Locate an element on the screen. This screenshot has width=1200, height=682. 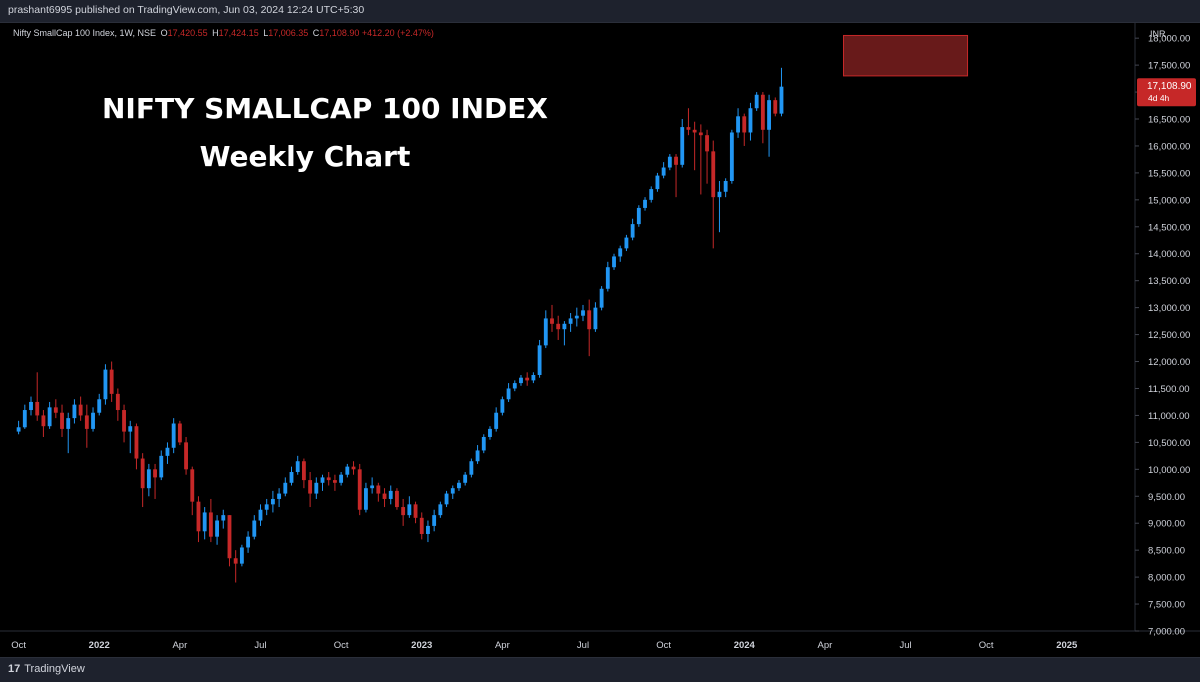
y-tick-label: 8,000.00 is located at coordinates (1166, 578).